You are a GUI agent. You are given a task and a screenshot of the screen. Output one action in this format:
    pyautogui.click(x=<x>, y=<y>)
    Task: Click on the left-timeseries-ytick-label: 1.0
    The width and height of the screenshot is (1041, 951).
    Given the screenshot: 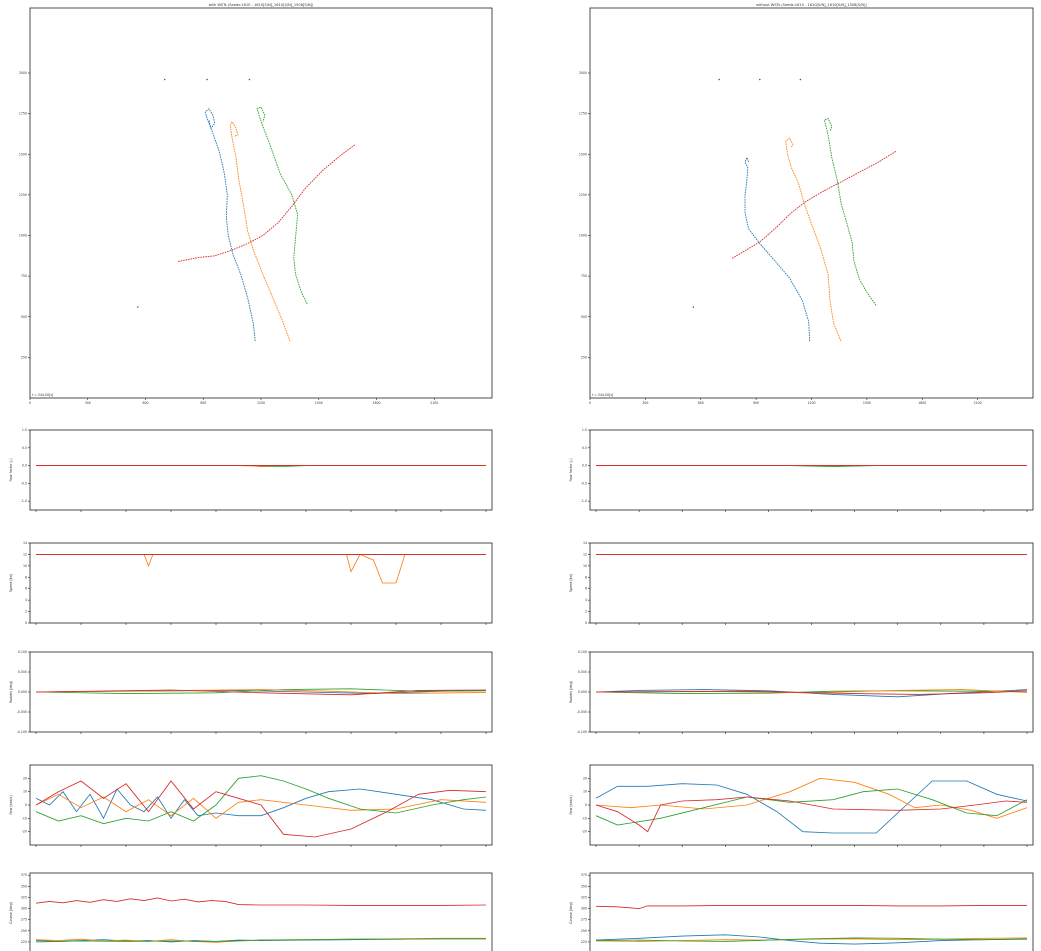 What is the action you would take?
    pyautogui.click(x=24, y=430)
    